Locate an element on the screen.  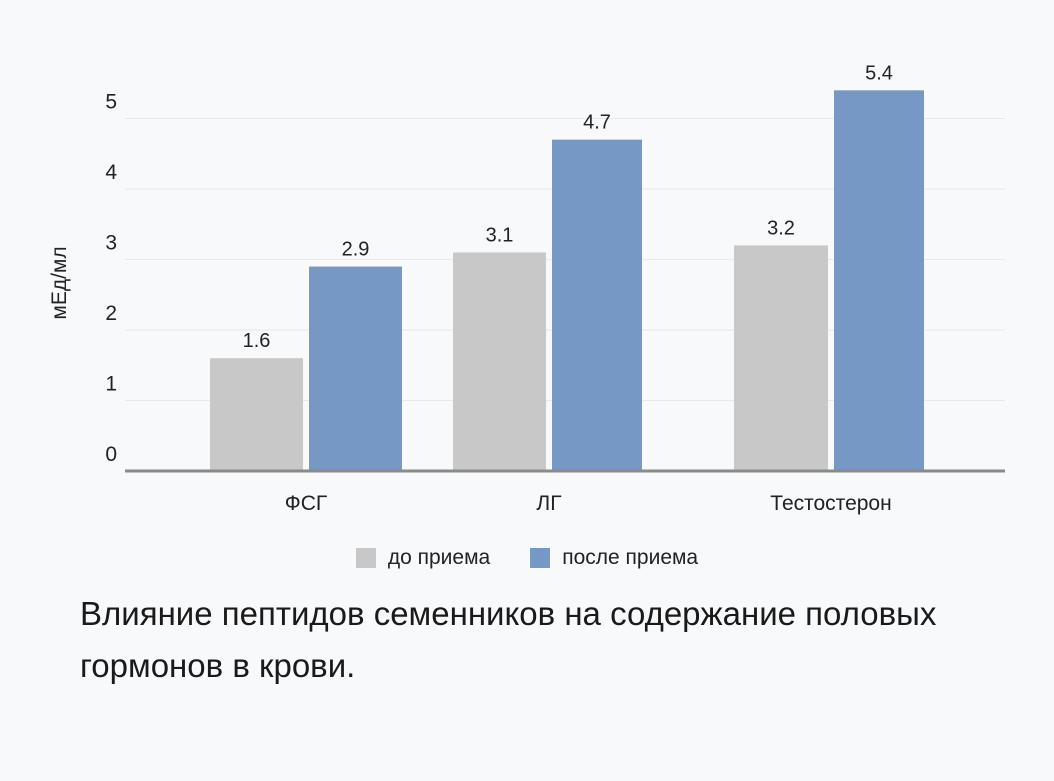
data-label: 1.6 is located at coordinates (257, 341).